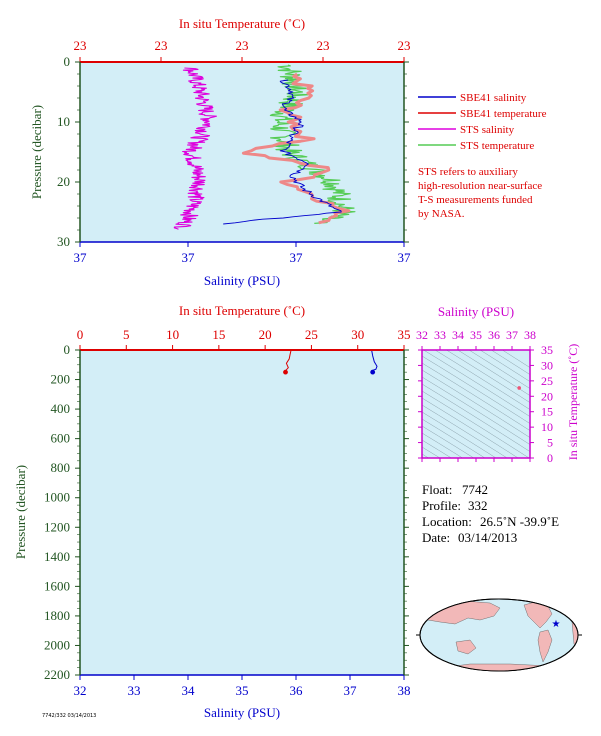  What do you see at coordinates (57, 556) in the screenshot?
I see `bottom-pressure-tick-label: 1400` at bounding box center [57, 556].